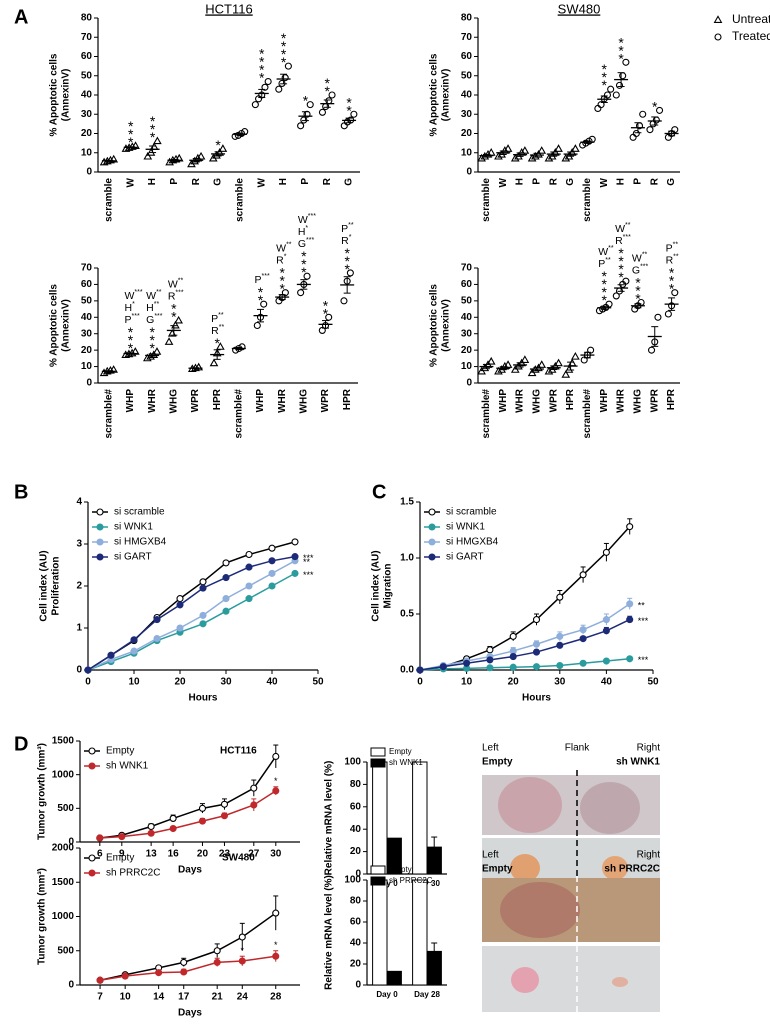 The height and width of the screenshot is (1028, 770). Describe the element at coordinates (174, 854) in the screenshot. I see `x-tick-label: 16` at that location.